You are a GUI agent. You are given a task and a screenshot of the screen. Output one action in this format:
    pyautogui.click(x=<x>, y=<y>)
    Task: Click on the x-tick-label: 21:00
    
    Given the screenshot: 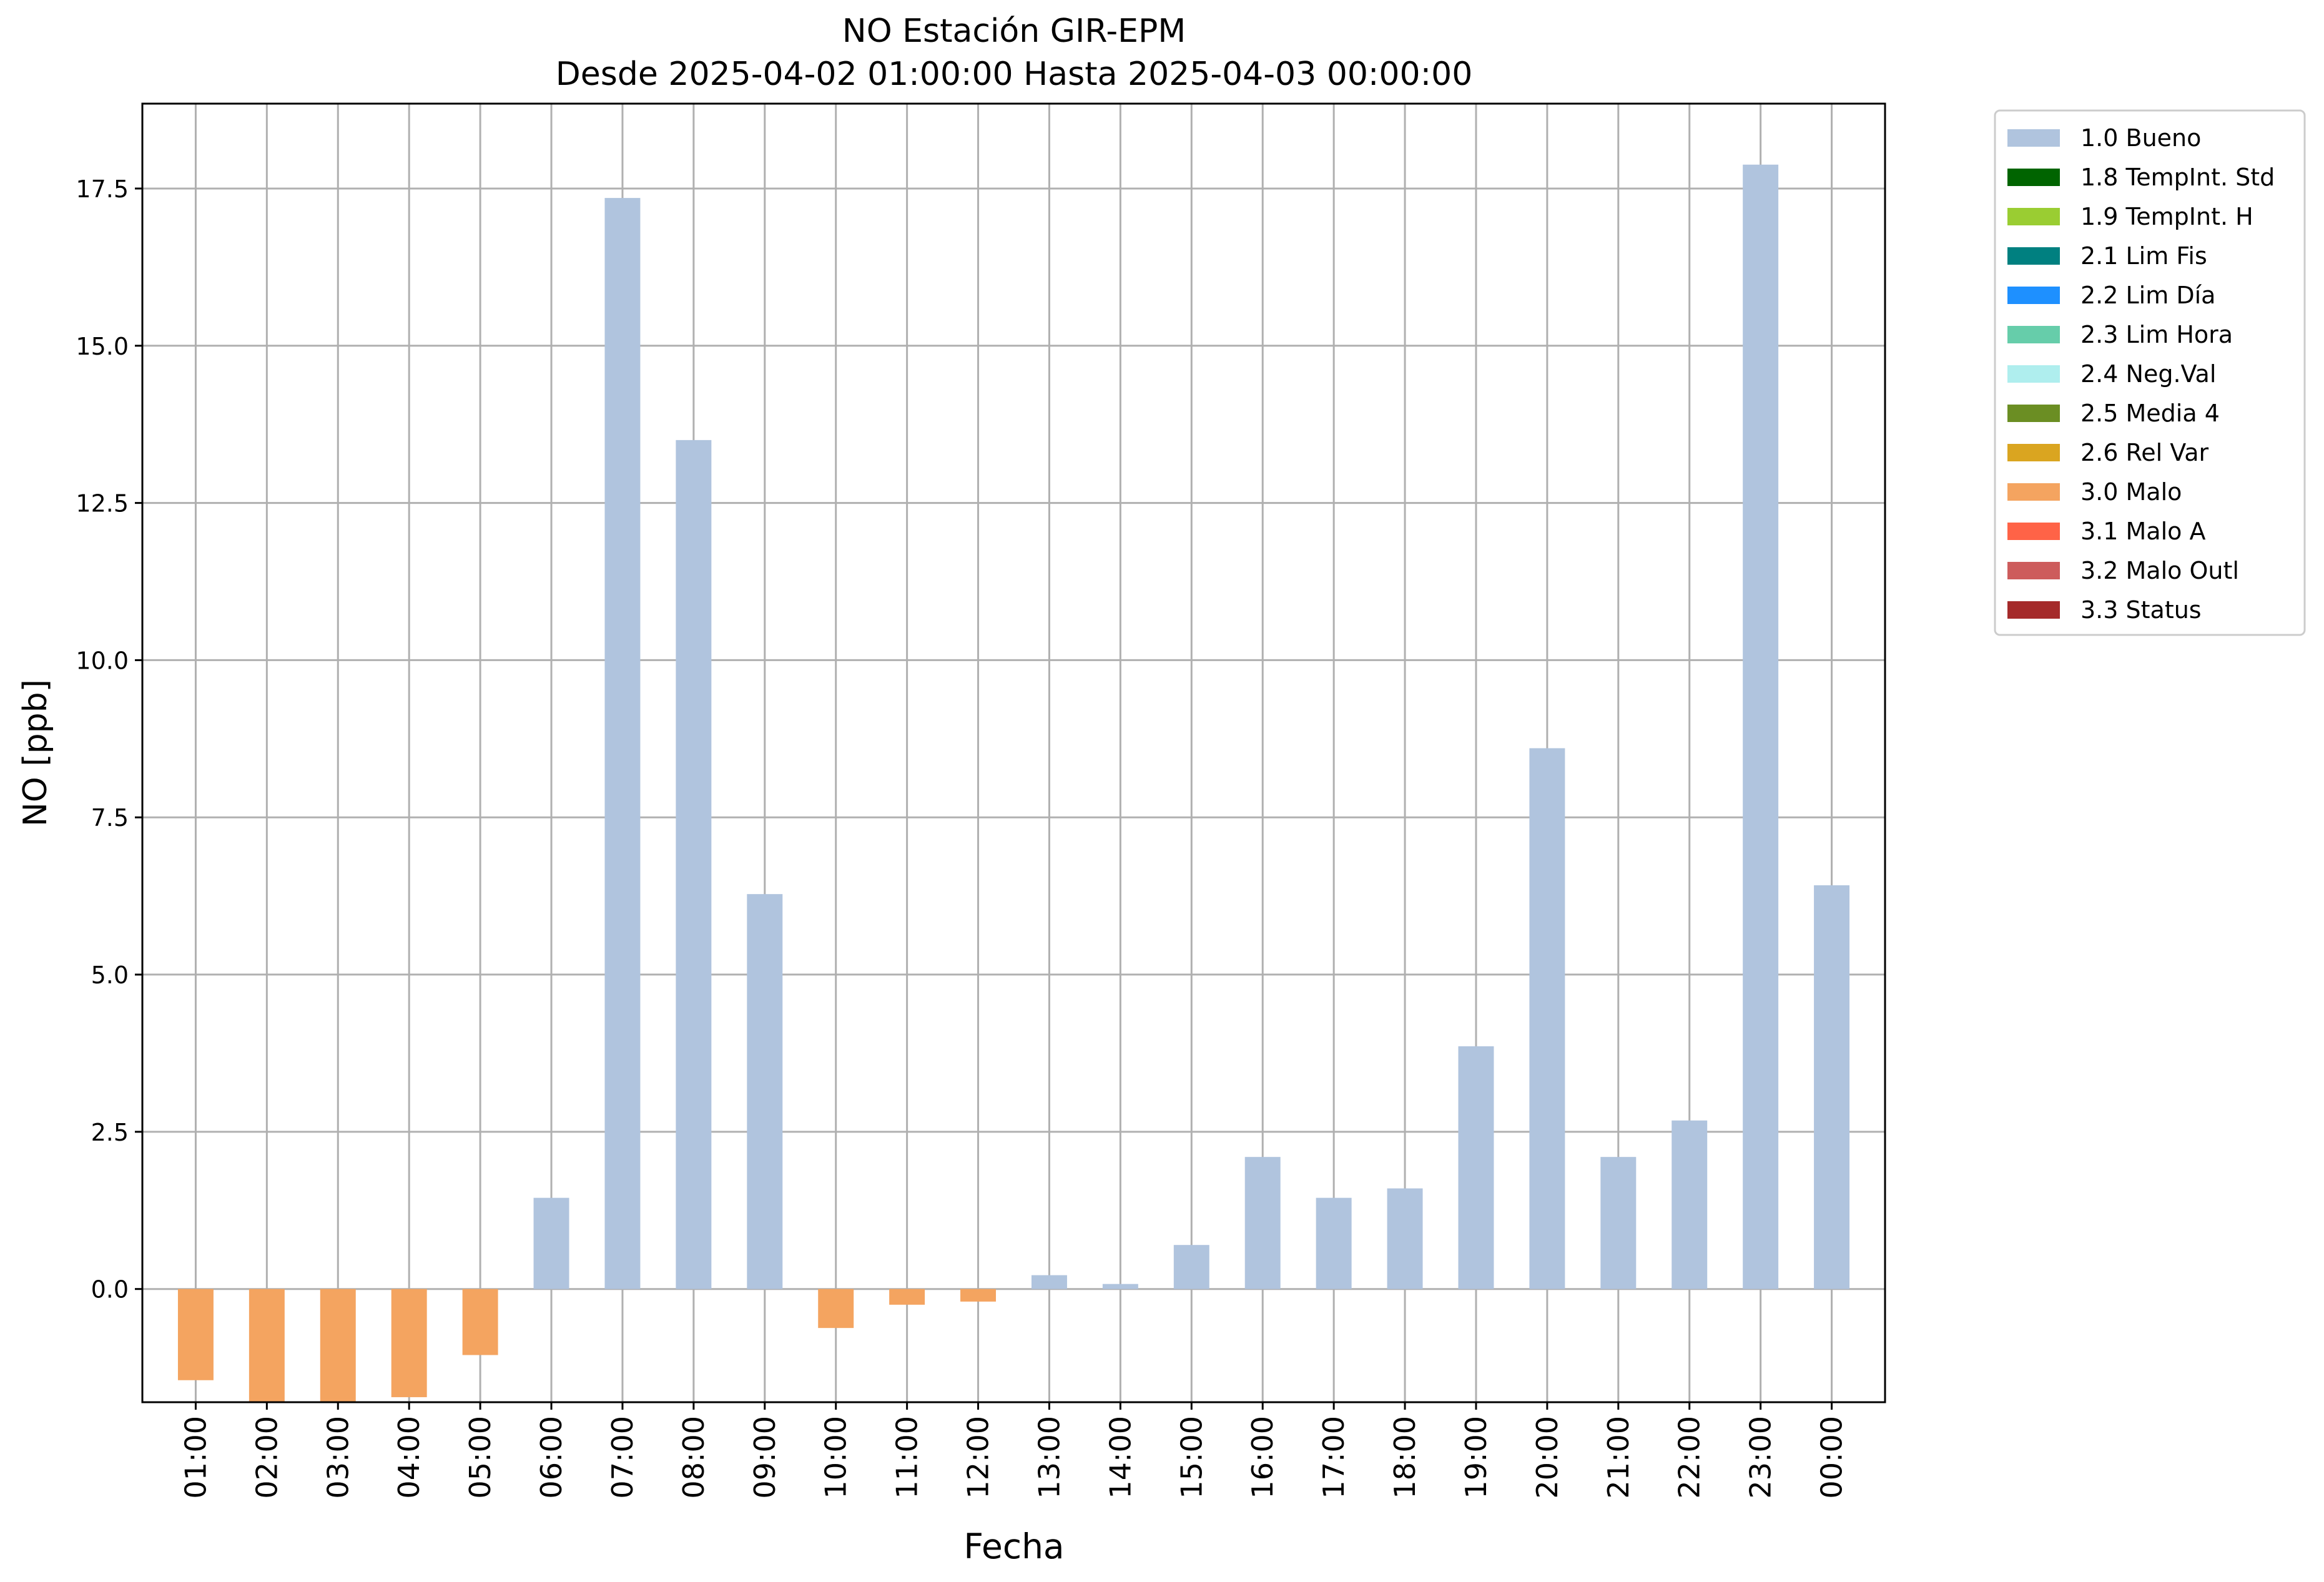 What is the action you would take?
    pyautogui.click(x=1618, y=1457)
    